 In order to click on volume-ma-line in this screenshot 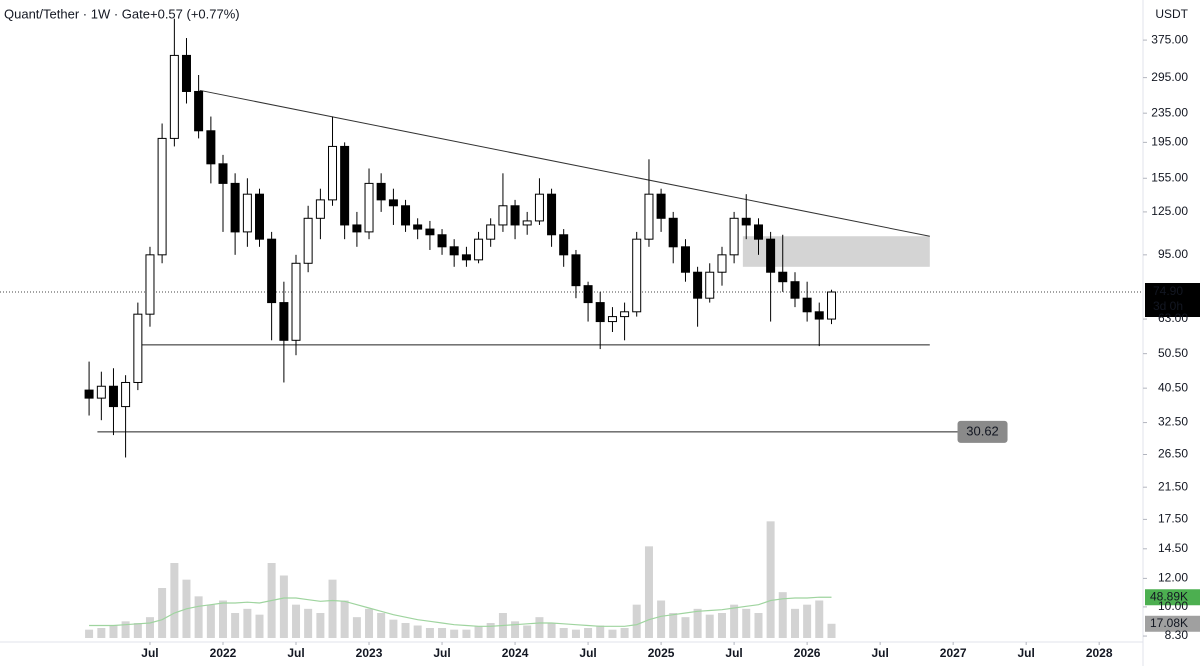, I will do `click(460, 611)`.